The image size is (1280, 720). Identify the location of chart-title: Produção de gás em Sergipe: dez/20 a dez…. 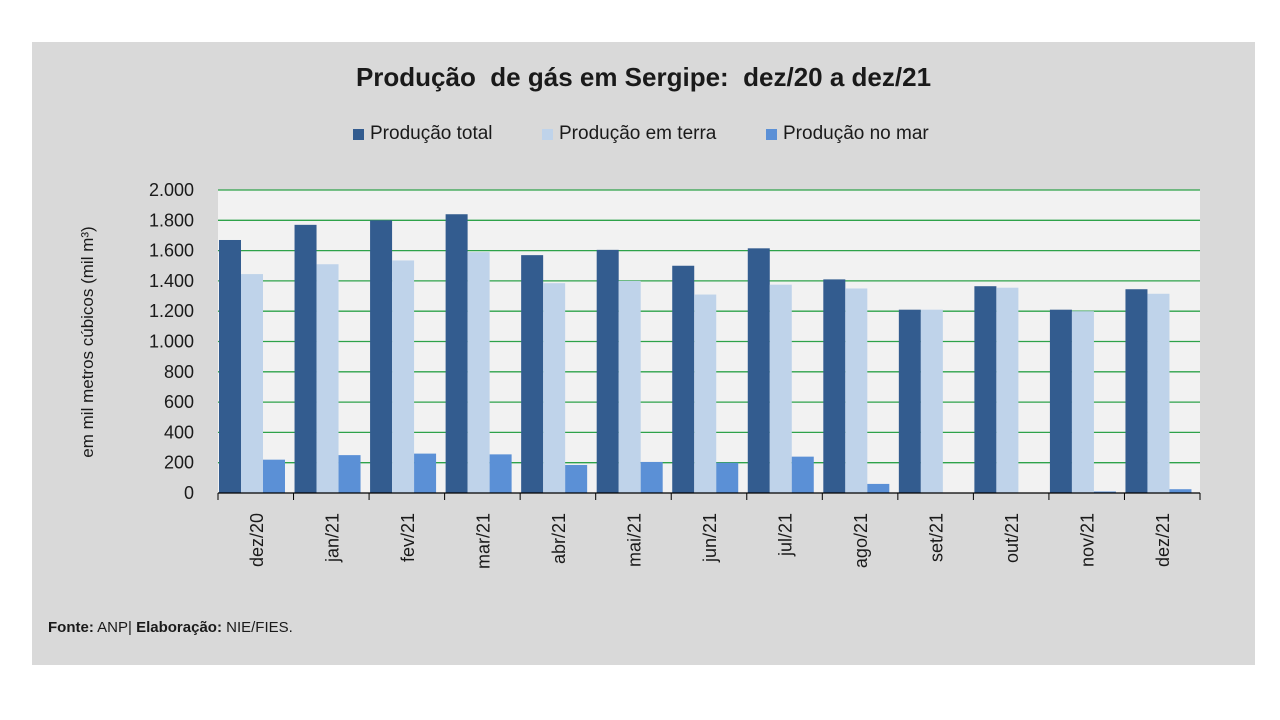
(643, 77).